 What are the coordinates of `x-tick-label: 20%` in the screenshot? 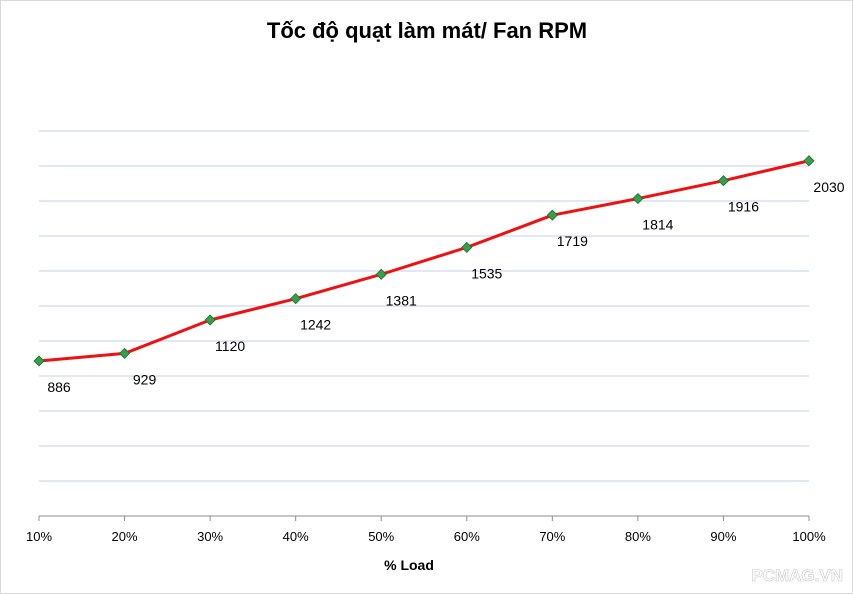 It's located at (125, 536).